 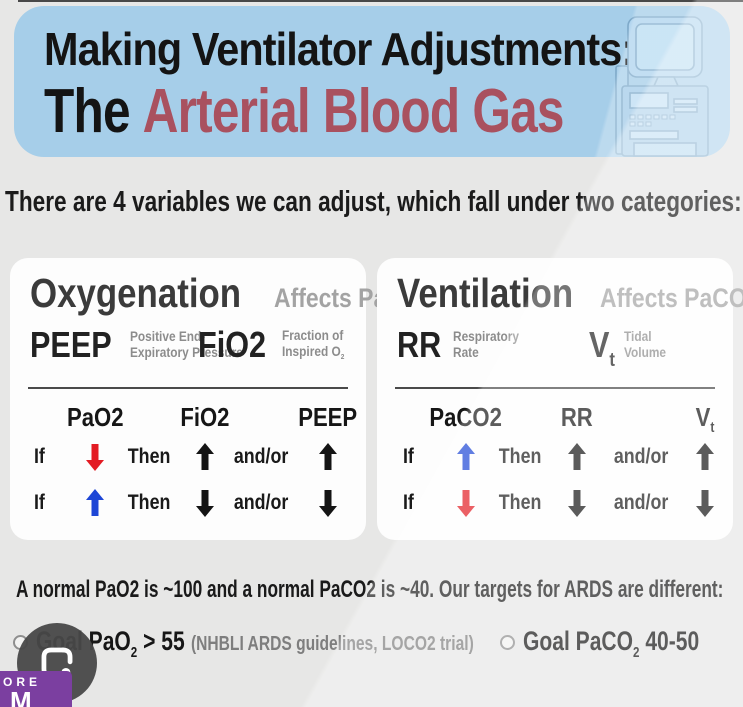 I want to click on term-abbr: PEEP, so click(x=71, y=344).